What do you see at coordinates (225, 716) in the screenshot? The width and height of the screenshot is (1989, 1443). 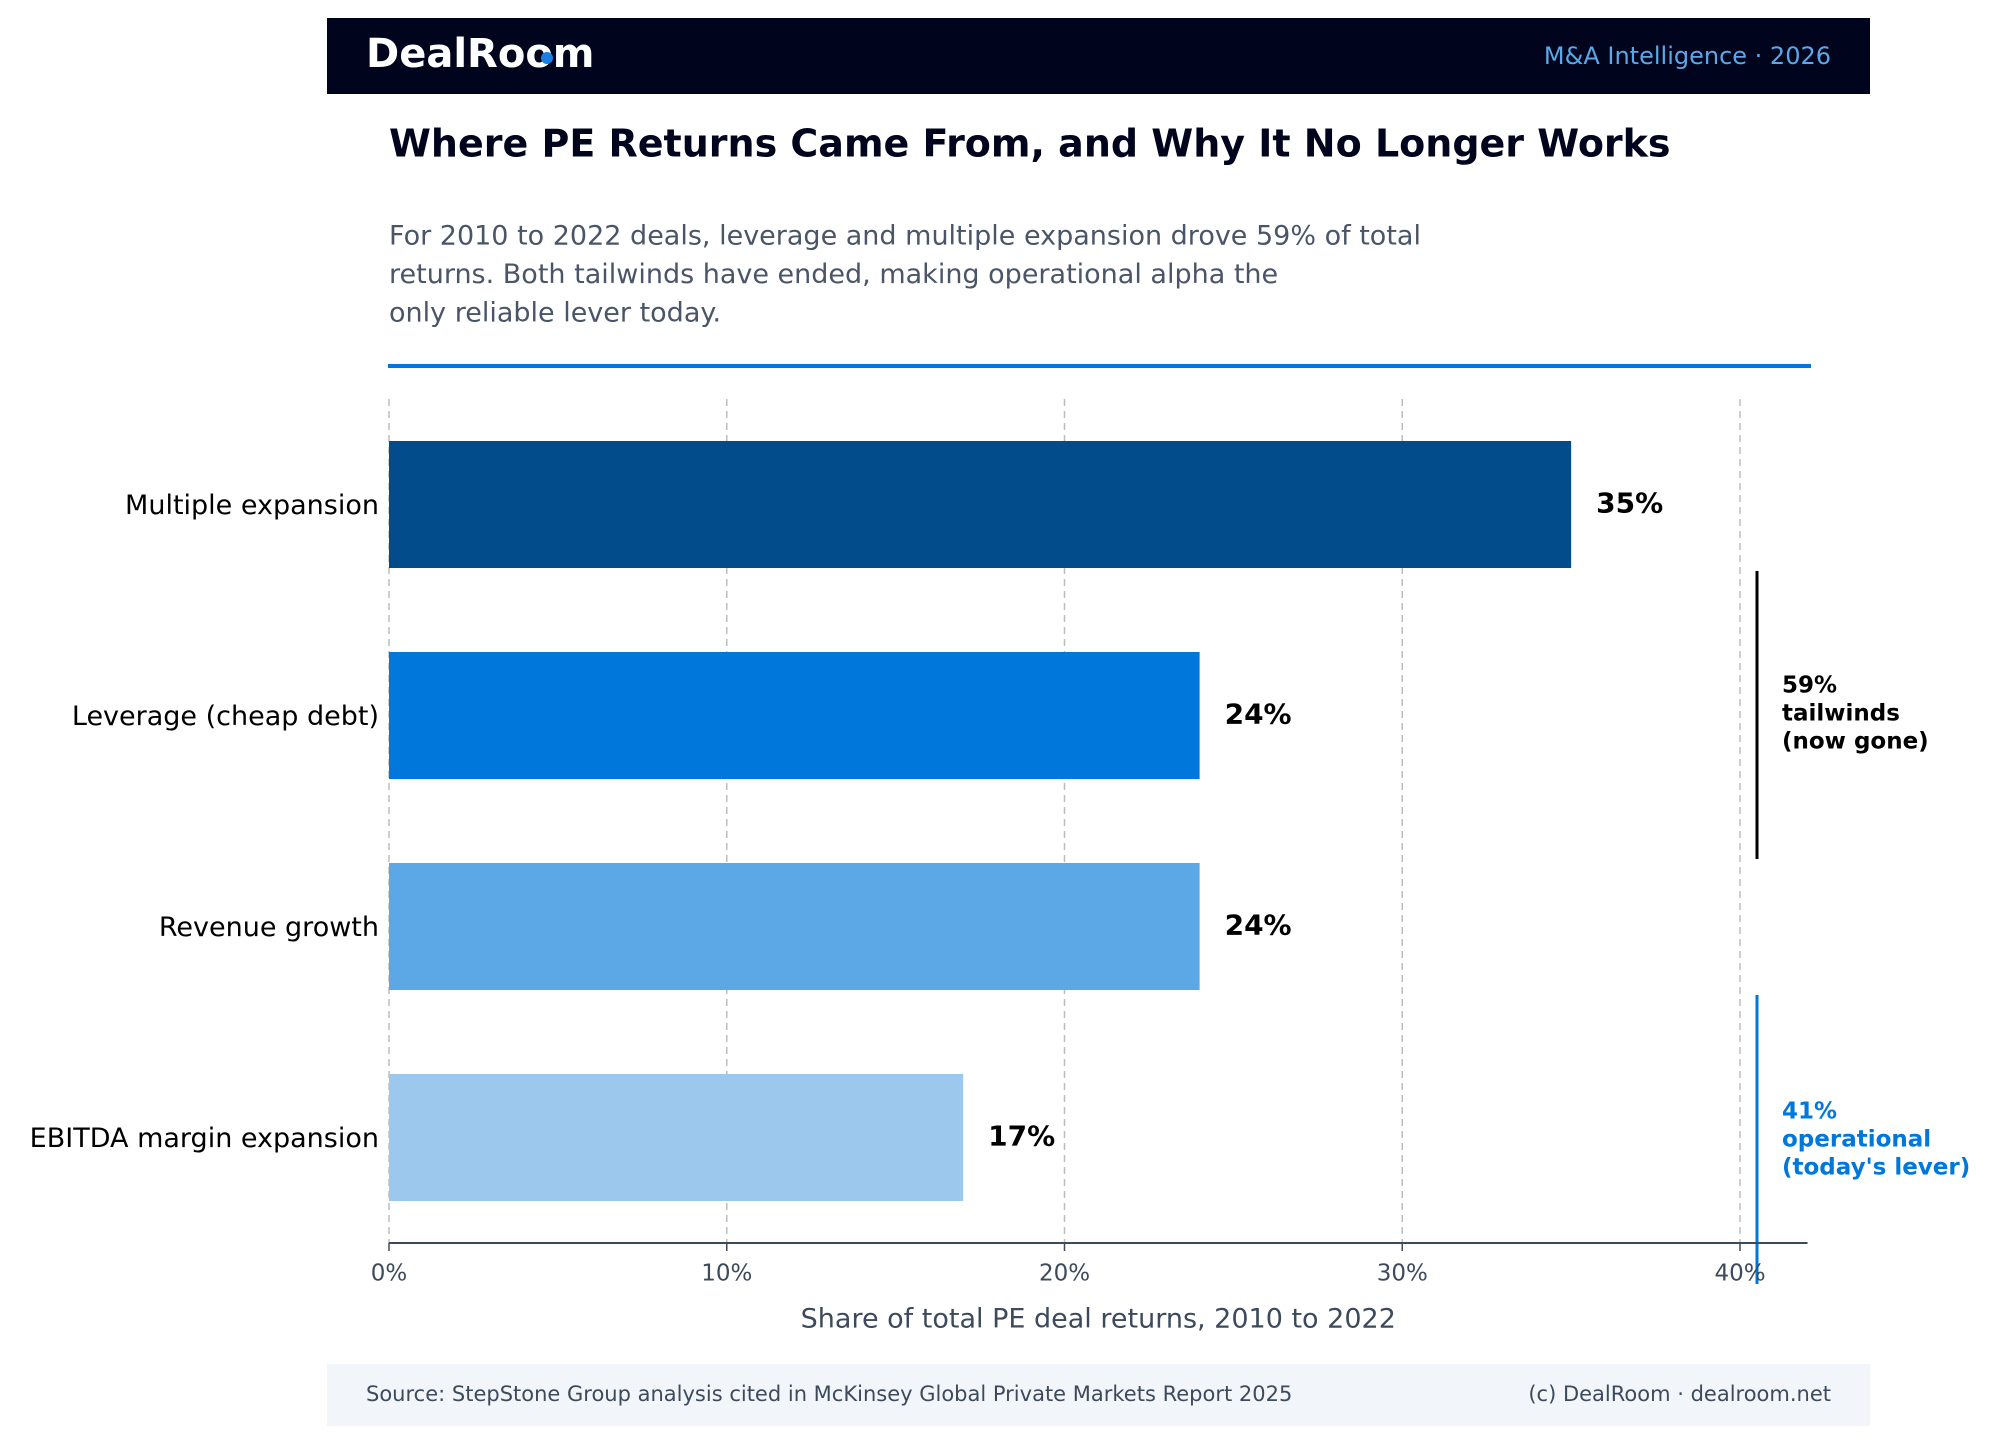 I see `y-tick-label: Leverage (cheap debt)` at bounding box center [225, 716].